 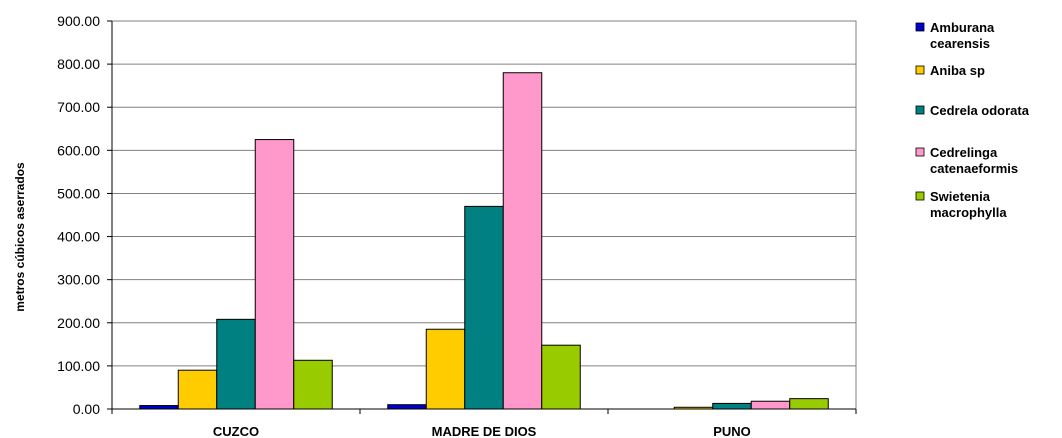 I want to click on x-category-label: PUNO, so click(x=732, y=431).